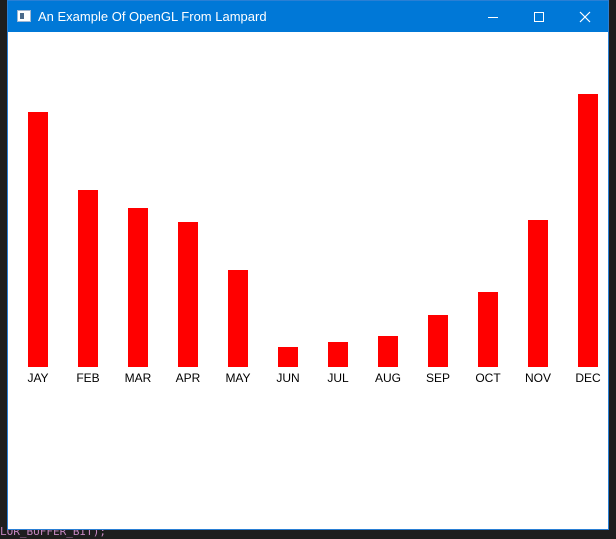 This screenshot has width=616, height=539. What do you see at coordinates (138, 378) in the screenshot?
I see `month-label-mar: MAR` at bounding box center [138, 378].